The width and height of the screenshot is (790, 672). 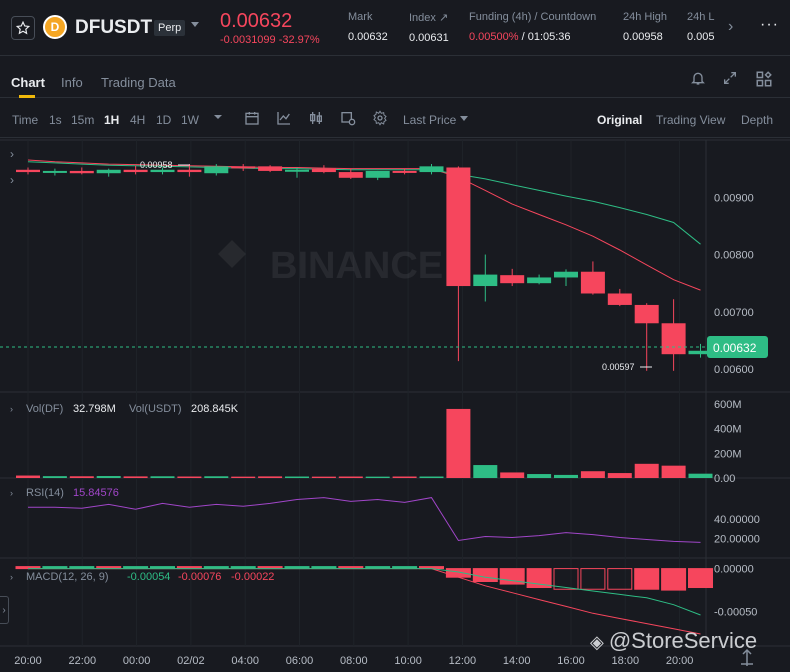 I want to click on macd-axis-tick: -0.00050, so click(x=735, y=613).